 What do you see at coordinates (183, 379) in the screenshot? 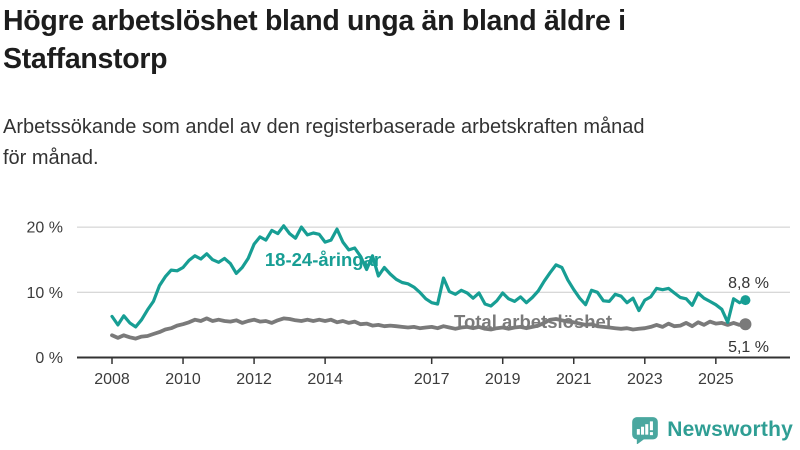
I see `x-tick-label-2010: 2010` at bounding box center [183, 379].